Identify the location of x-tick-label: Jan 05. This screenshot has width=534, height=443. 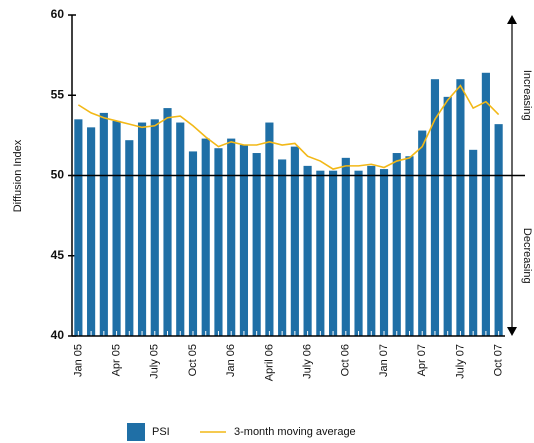
(78, 360).